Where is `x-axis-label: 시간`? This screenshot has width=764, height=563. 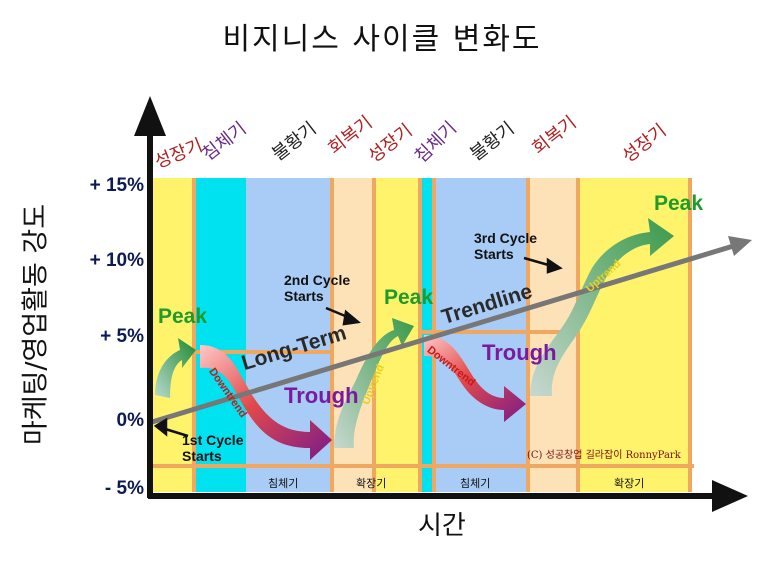
x-axis-label: 시간 is located at coordinates (442, 526).